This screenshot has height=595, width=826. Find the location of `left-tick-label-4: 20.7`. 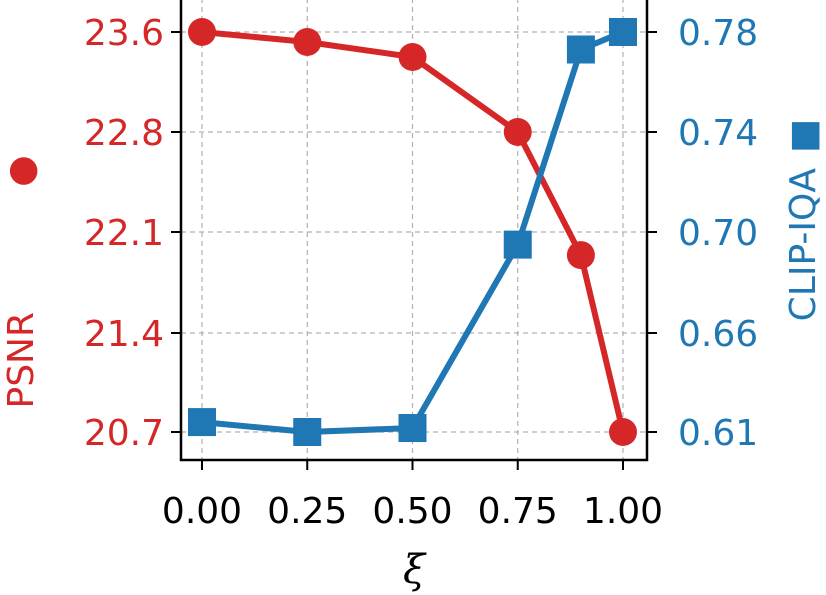

left-tick-label-4: 20.7 is located at coordinates (124, 433).